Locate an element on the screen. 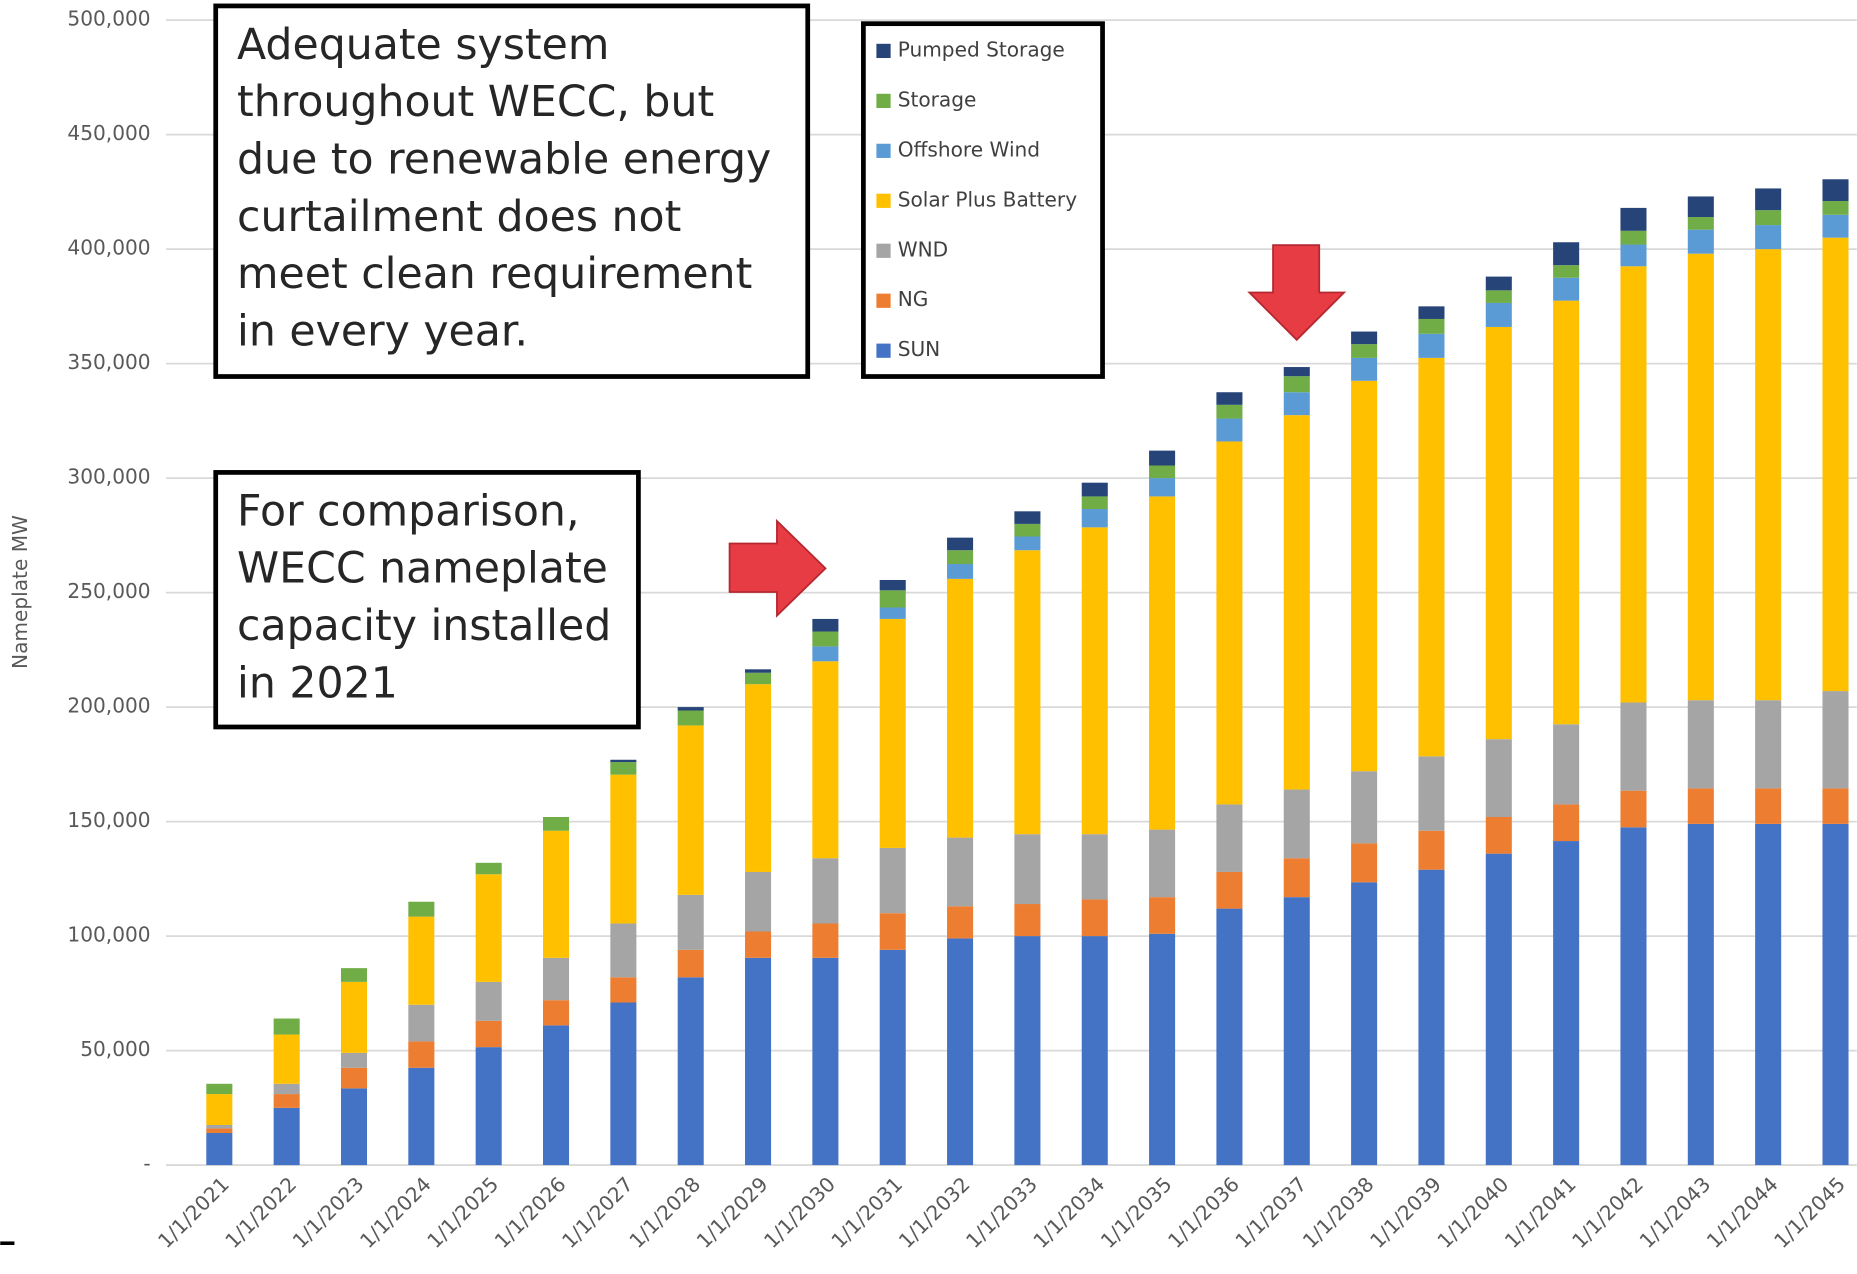 The image size is (1857, 1274). annotation-text: capacity installed is located at coordinates (424, 626).